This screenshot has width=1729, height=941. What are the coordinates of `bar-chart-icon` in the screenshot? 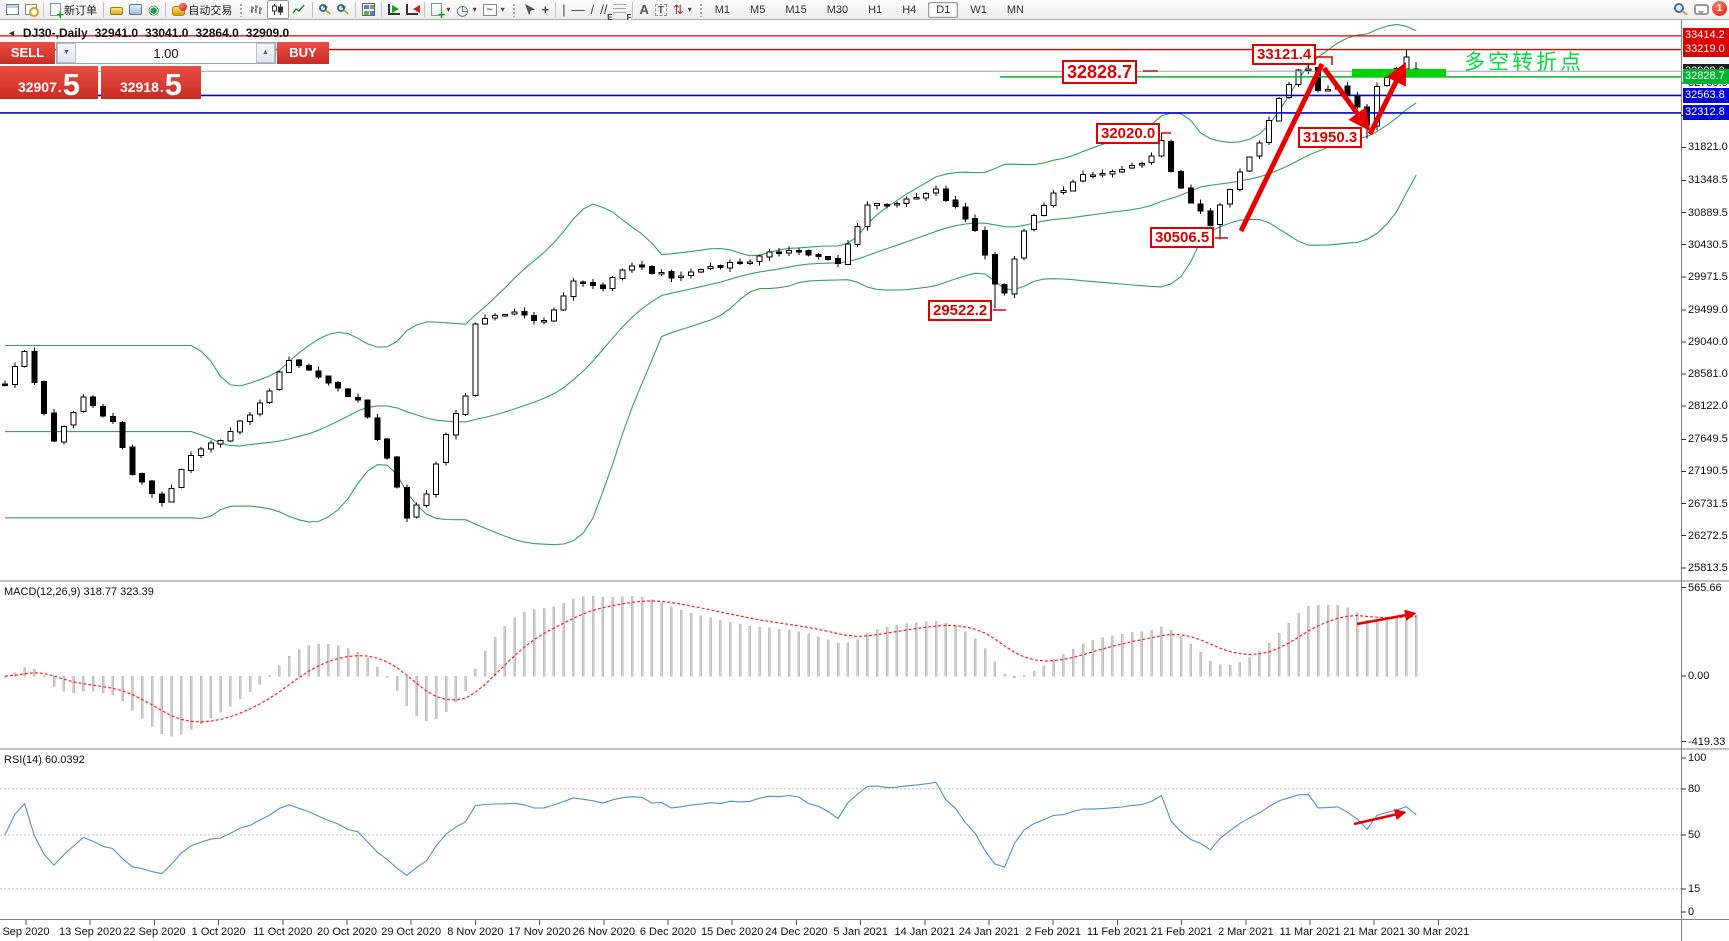 It's located at (257, 9).